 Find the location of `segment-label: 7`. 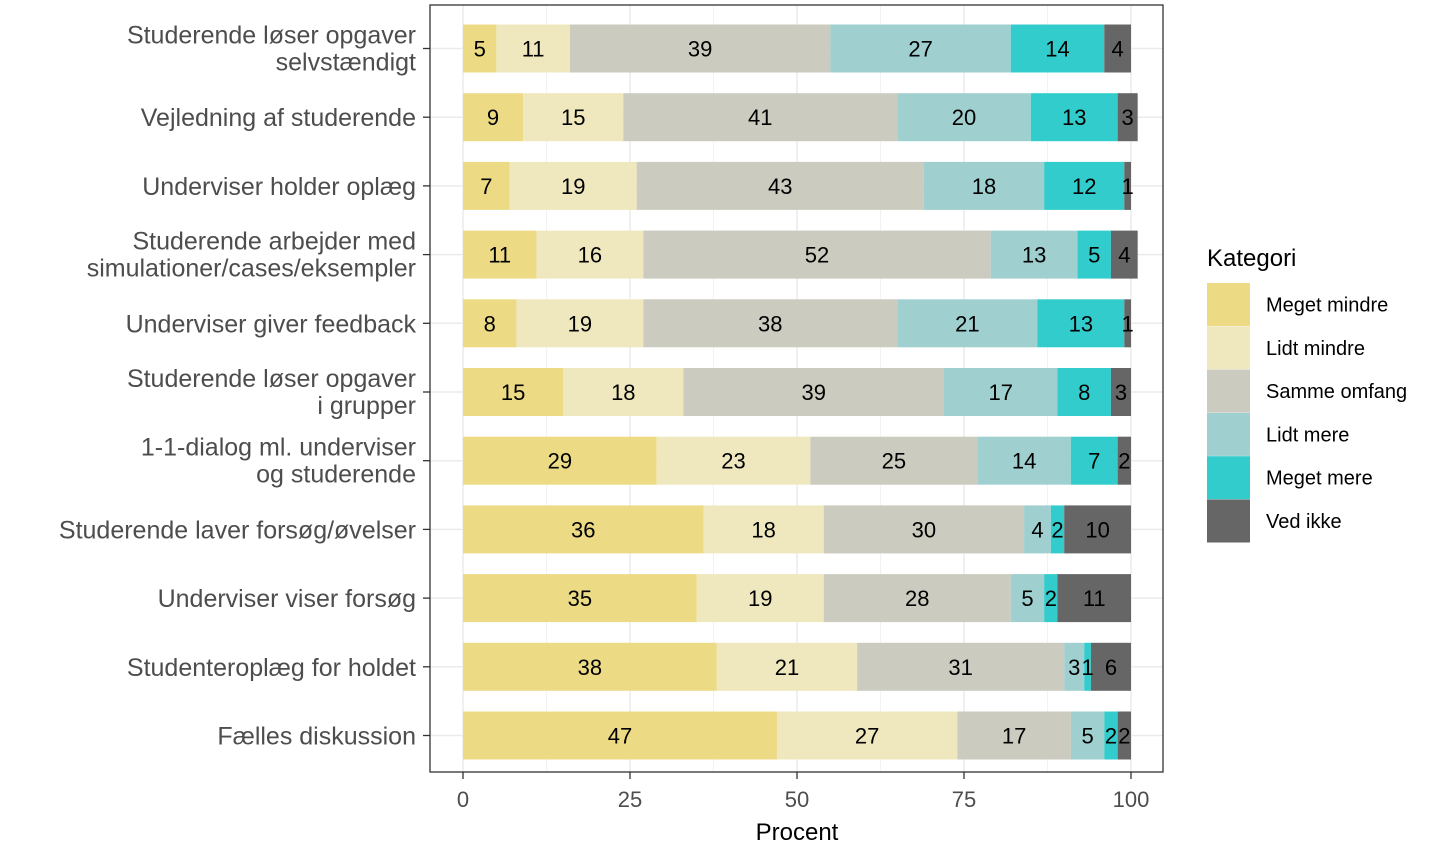

segment-label: 7 is located at coordinates (486, 186).